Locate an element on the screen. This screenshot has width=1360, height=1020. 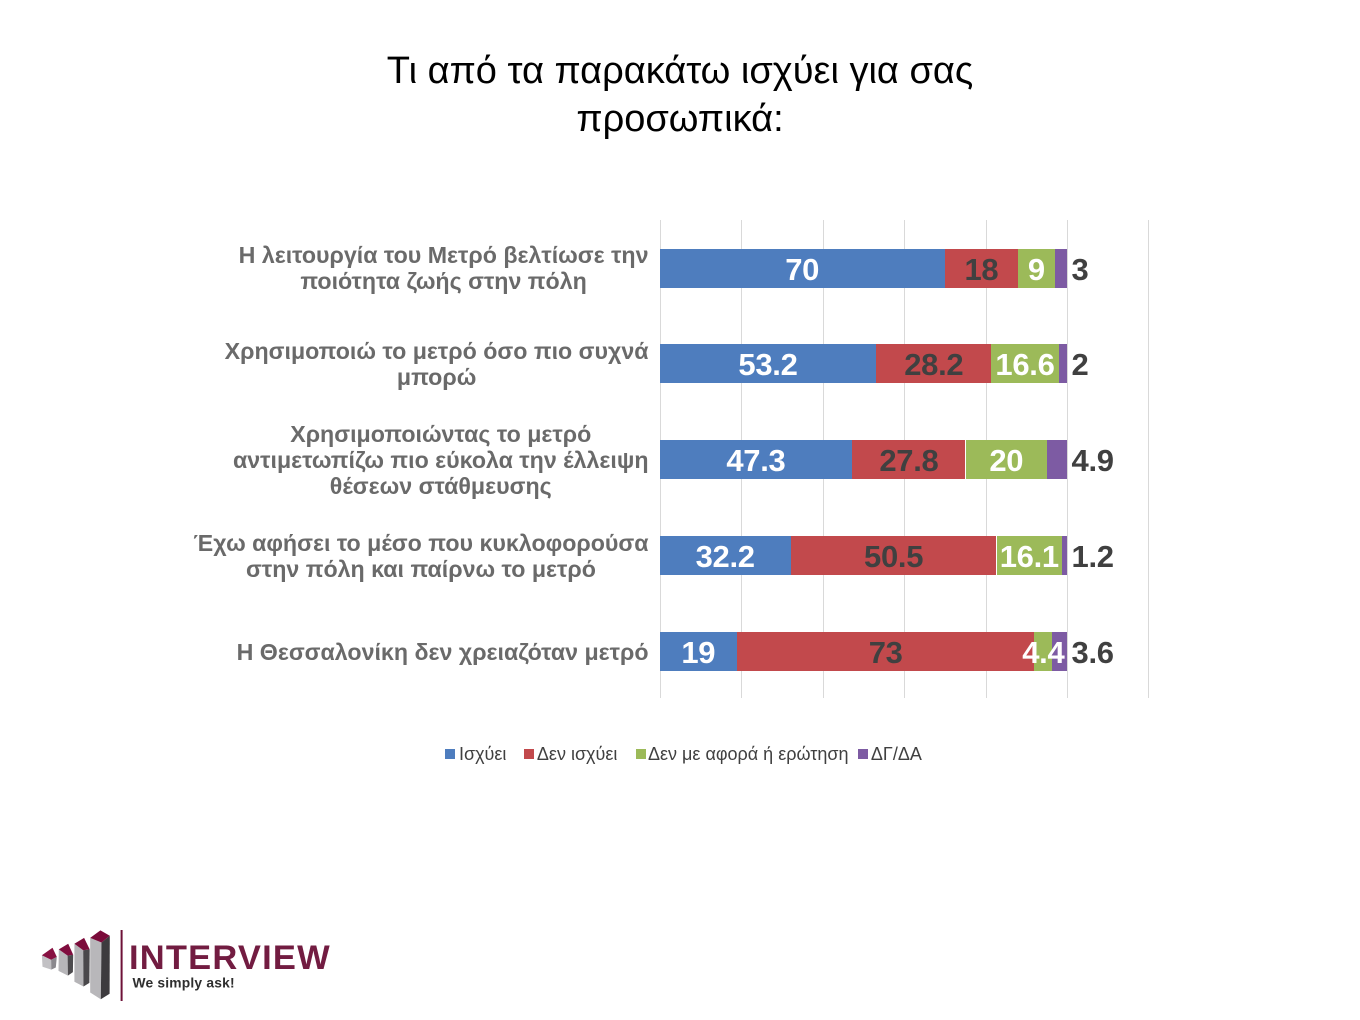
svg-text: We simply ask! is located at coordinates (184, 983).